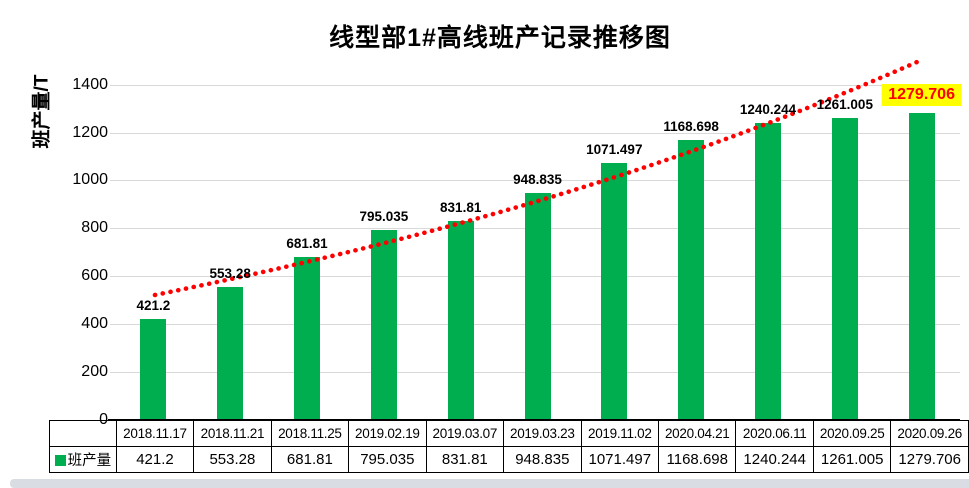  Describe the element at coordinates (500, 38) in the screenshot. I see `chart-title: 线型部1#高线班产记录推移图` at that location.